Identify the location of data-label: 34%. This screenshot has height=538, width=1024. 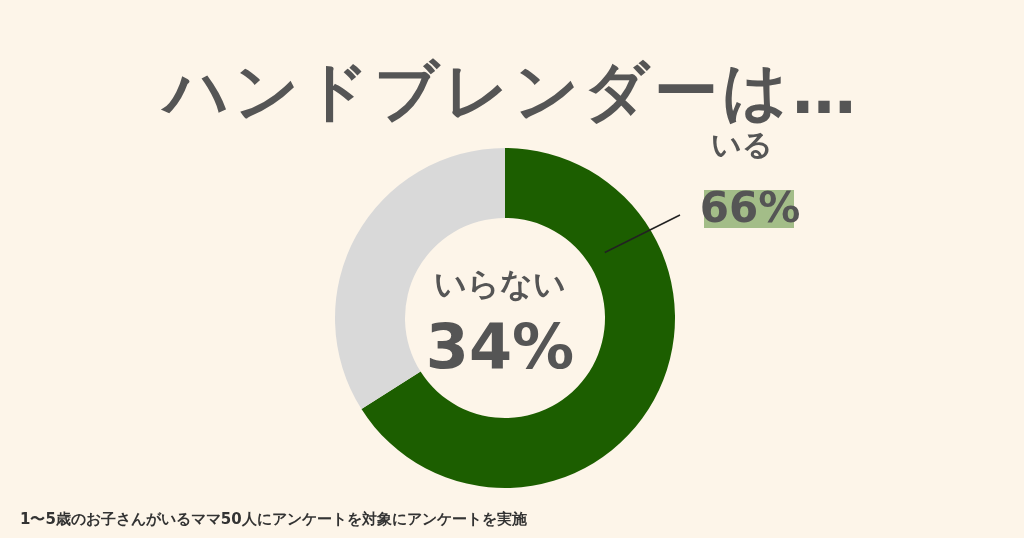
(500, 346).